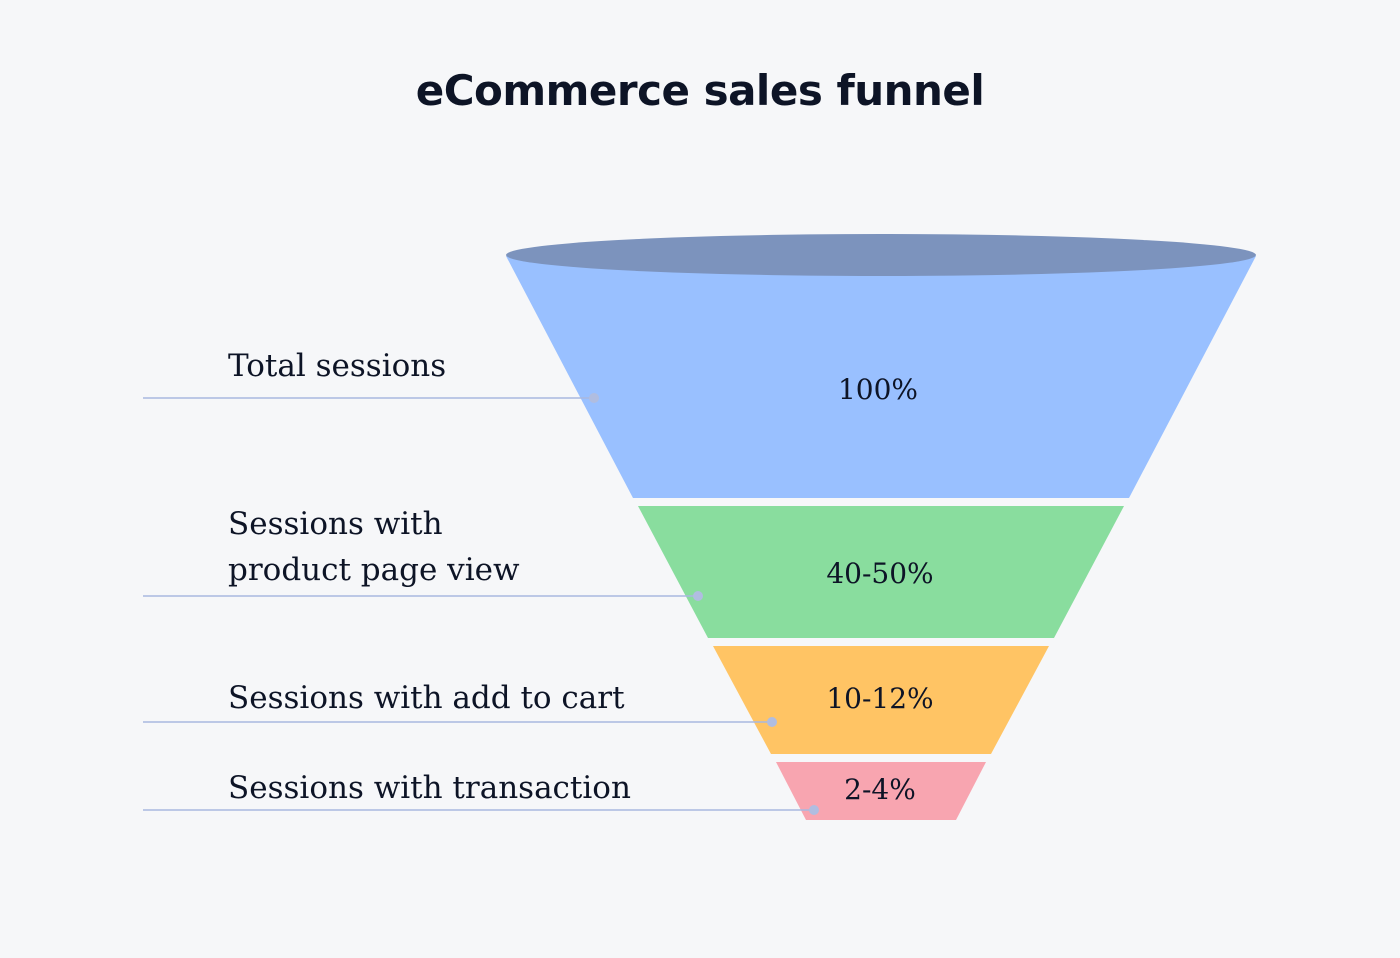 The width and height of the screenshot is (1400, 958). I want to click on stage-label-line: product page view, so click(374, 570).